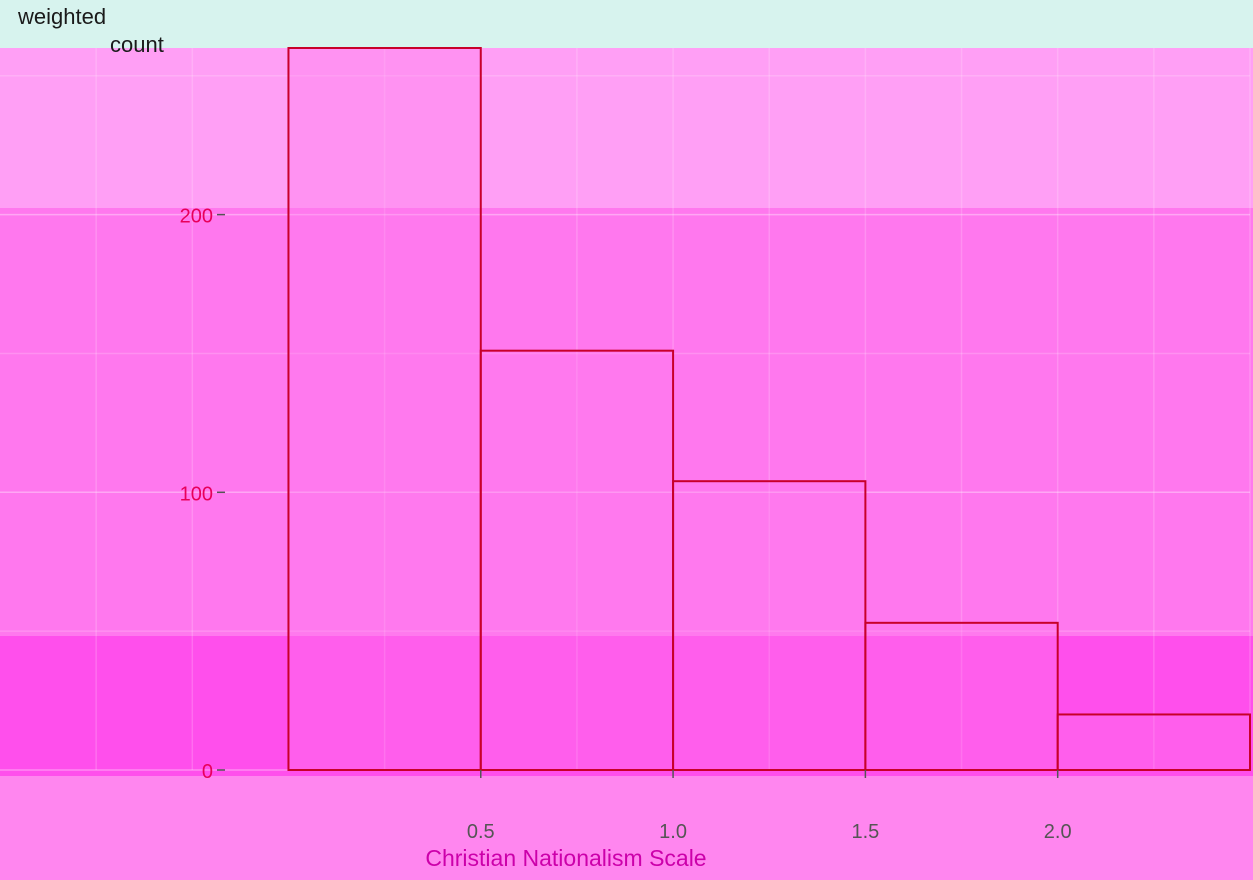 This screenshot has height=880, width=1253. Describe the element at coordinates (1058, 832) in the screenshot. I see `x-tick-label: 2.0` at that location.